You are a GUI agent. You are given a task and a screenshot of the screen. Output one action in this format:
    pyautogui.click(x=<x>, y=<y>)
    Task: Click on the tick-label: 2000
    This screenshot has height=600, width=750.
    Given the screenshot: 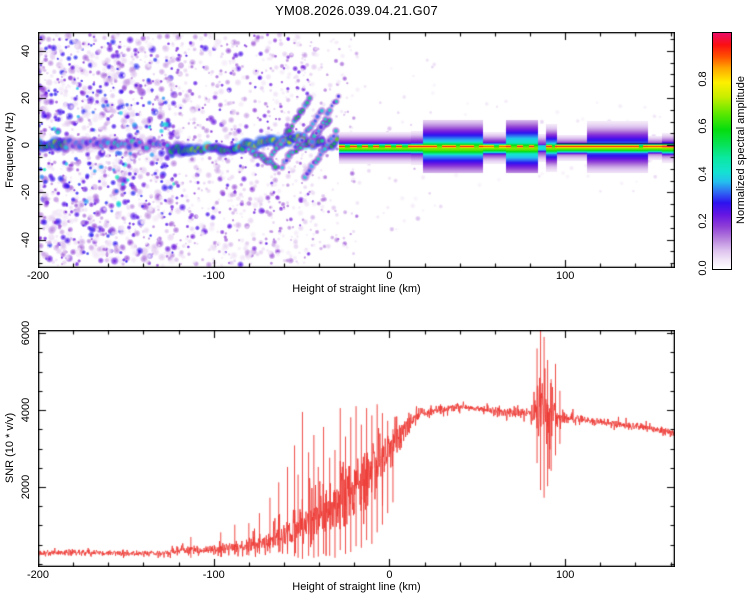 What is the action you would take?
    pyautogui.click(x=26, y=487)
    